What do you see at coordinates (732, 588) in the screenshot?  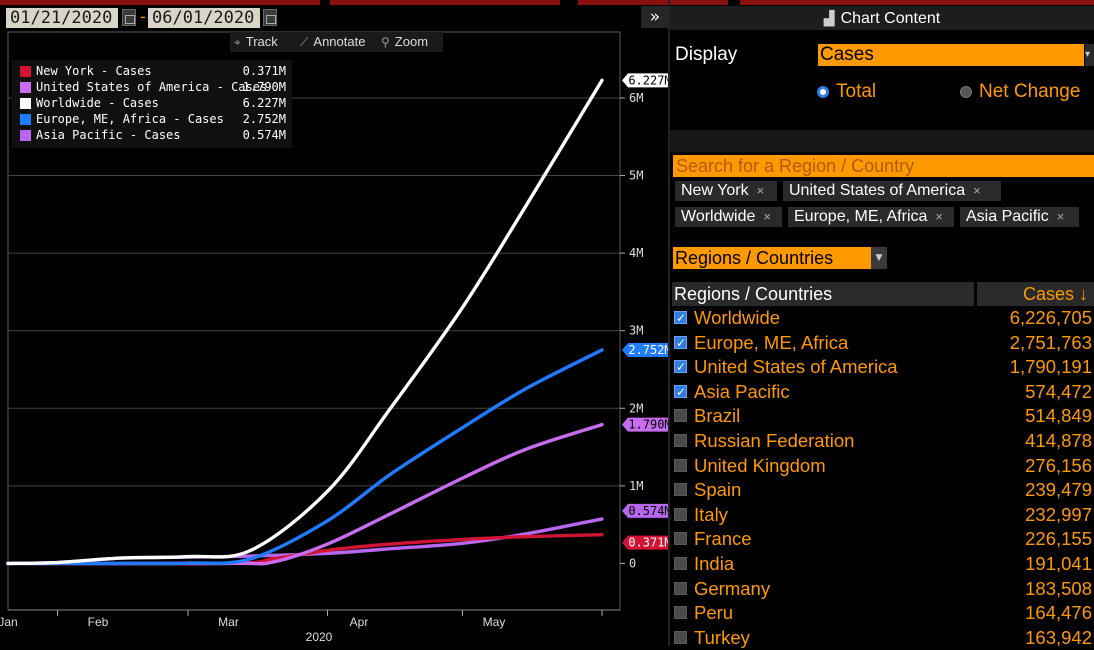 I see `row-name: Germany` at bounding box center [732, 588].